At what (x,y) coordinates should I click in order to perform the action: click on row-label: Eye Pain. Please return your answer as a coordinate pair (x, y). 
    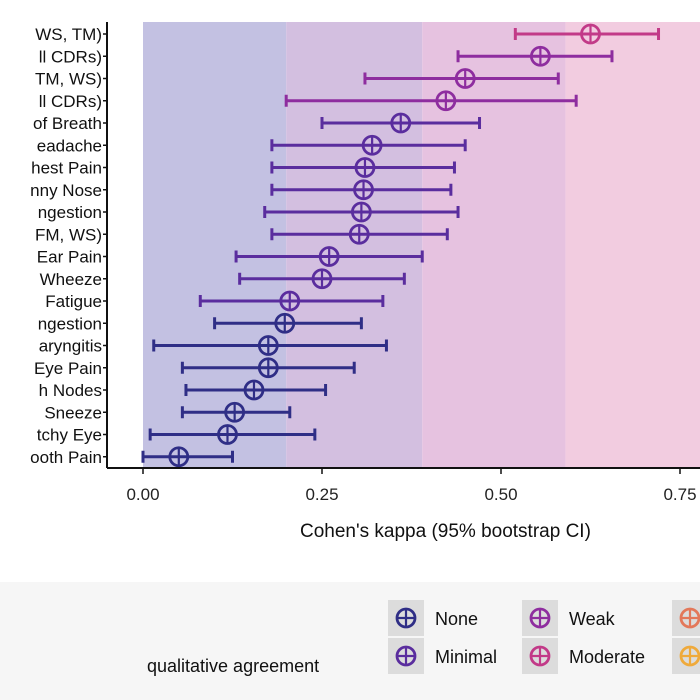
    Looking at the image, I should click on (68, 368).